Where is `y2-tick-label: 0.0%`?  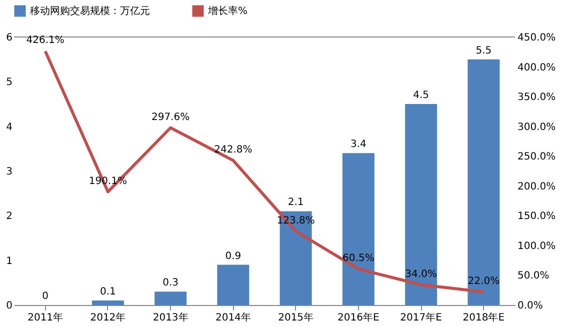 y2-tick-label: 0.0% is located at coordinates (530, 306).